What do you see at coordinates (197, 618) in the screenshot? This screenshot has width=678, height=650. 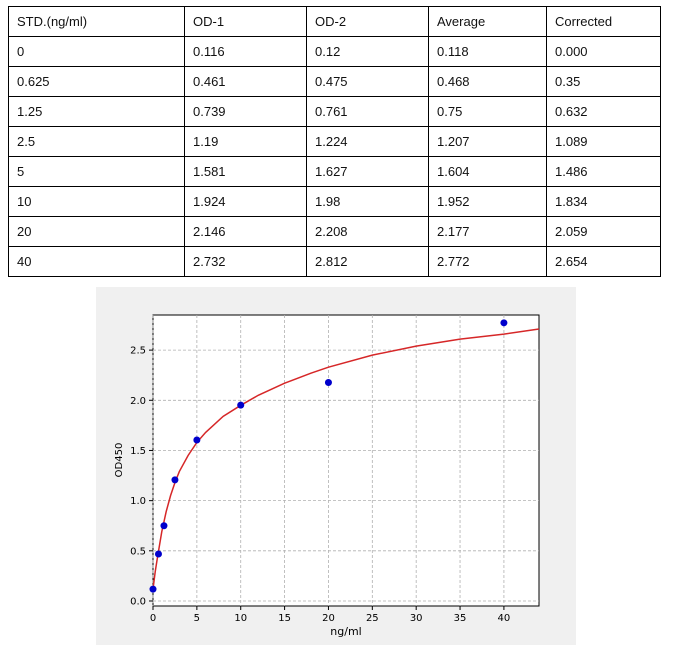 I see `x-tick-label: 5` at bounding box center [197, 618].